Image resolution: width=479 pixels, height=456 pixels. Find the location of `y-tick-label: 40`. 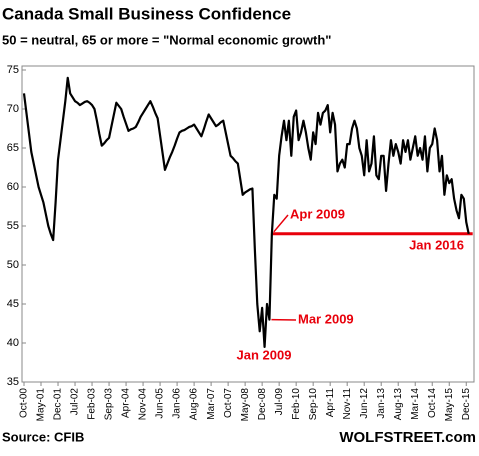

y-tick-label: 40 is located at coordinates (13, 343).